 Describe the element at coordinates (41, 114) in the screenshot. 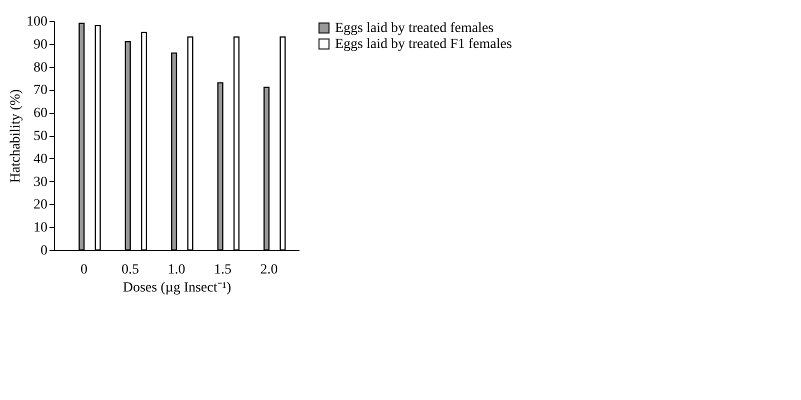

I see `y-tick-label: 60` at that location.